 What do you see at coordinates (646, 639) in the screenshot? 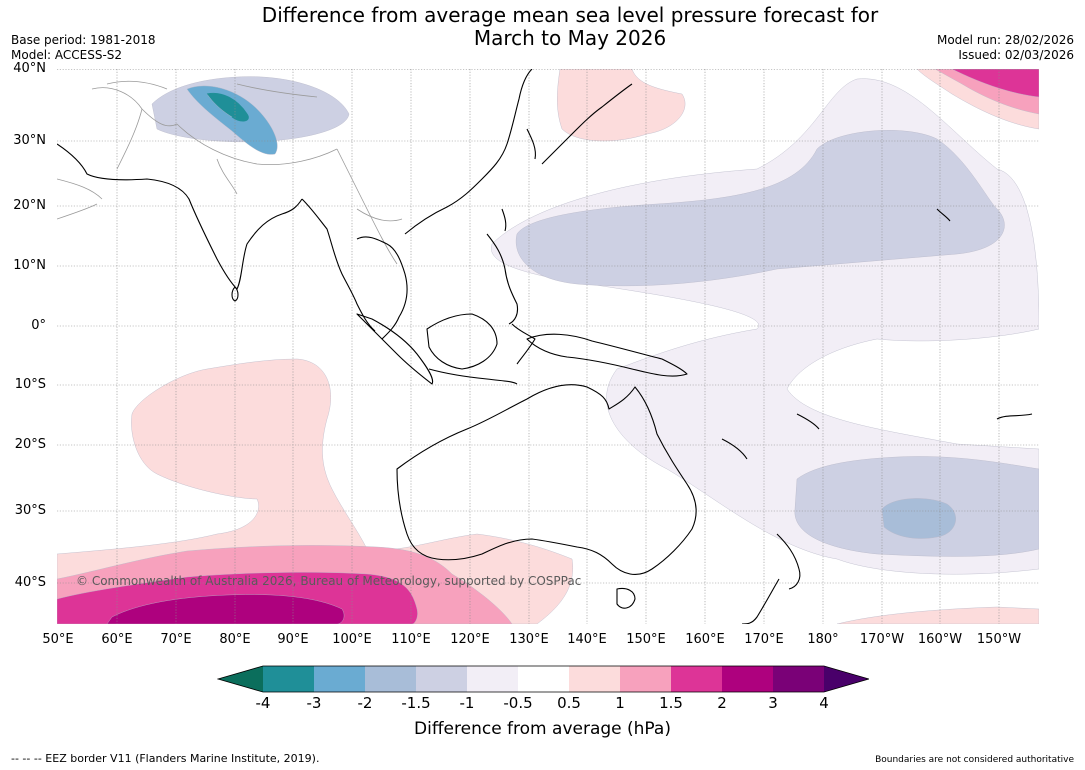
I see `lon-label: 150°E` at bounding box center [646, 639].